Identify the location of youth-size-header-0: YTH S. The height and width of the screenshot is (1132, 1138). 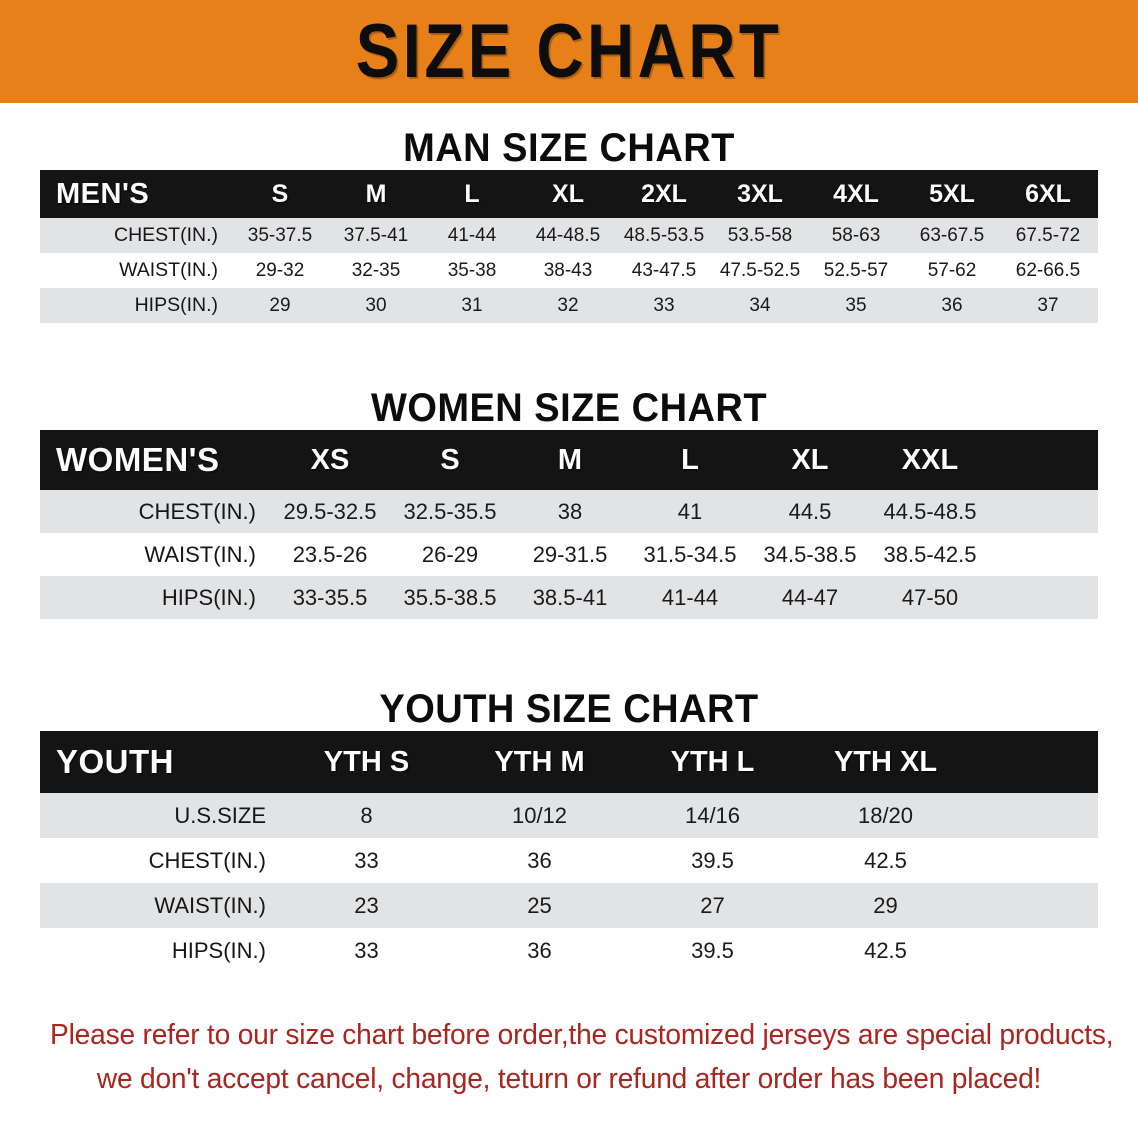
(366, 761).